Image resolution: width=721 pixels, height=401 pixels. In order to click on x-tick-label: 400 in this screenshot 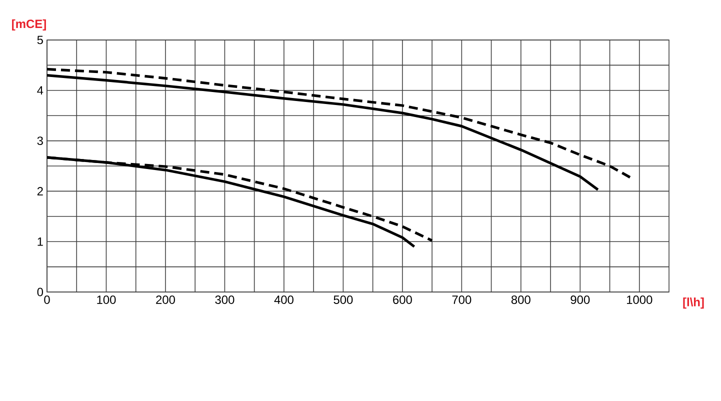, I will do `click(284, 300)`.